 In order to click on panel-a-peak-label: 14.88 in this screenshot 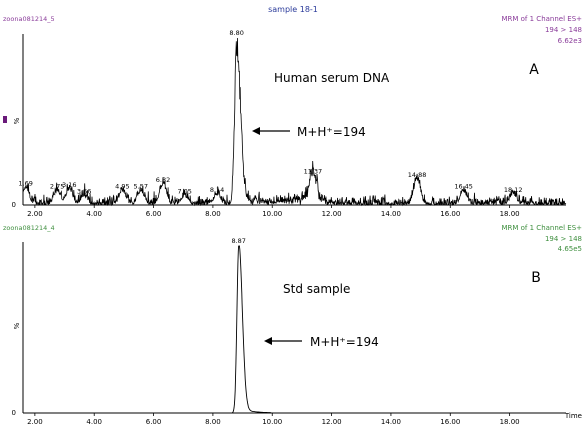, I will do `click(417, 175)`.